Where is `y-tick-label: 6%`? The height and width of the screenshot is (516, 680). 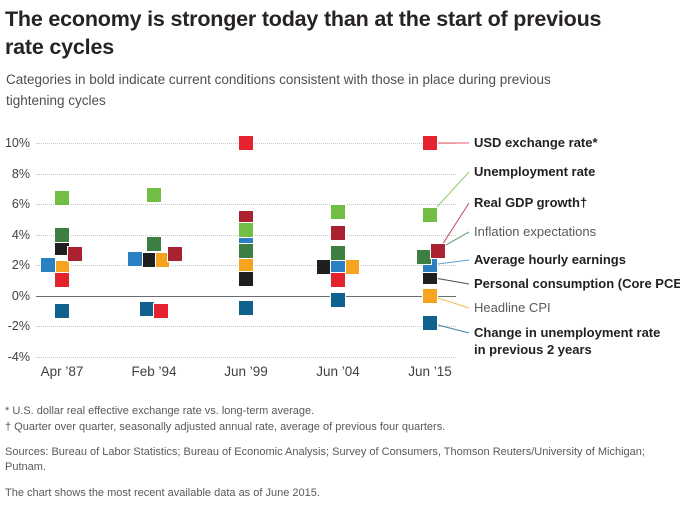 y-tick-label: 6% is located at coordinates (20, 204).